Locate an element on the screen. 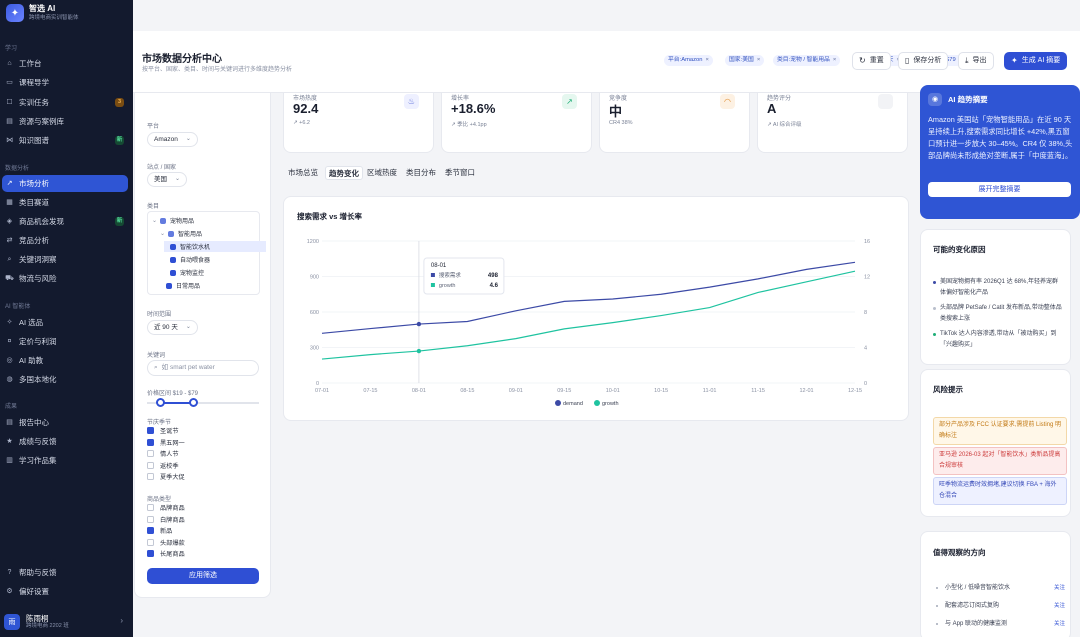 This screenshot has height=637, width=1080. grade-icon: ★ is located at coordinates (9, 441).